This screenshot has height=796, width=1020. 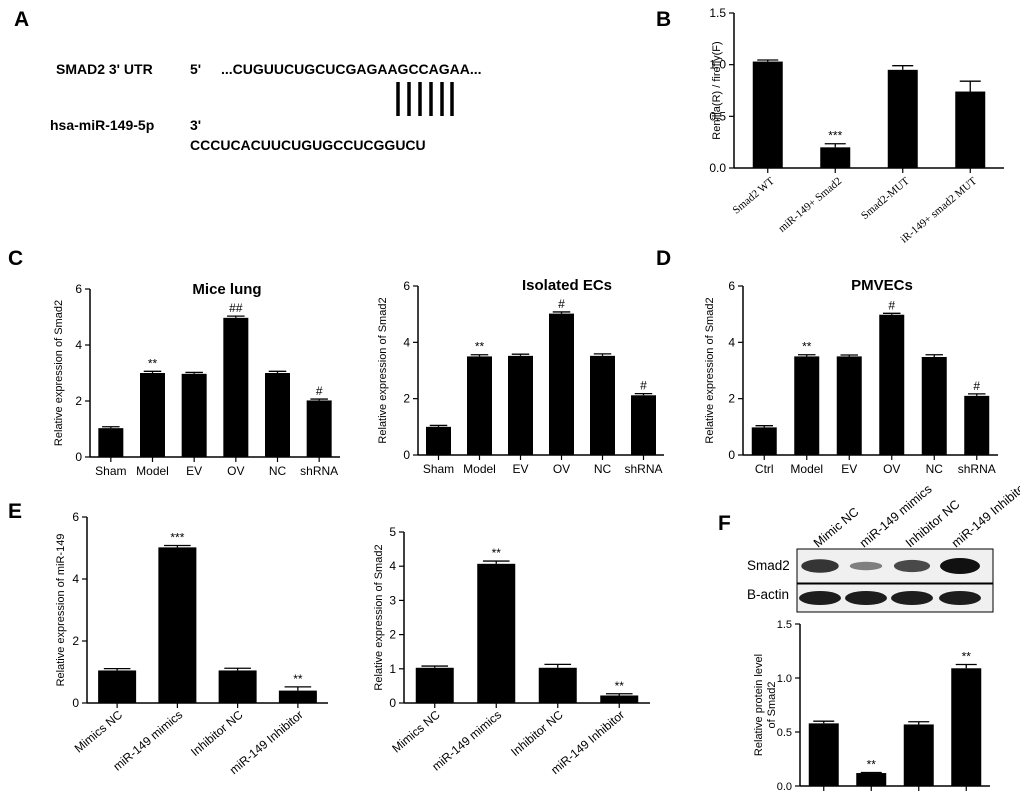 I want to click on y-axis-label: Relative protein level, so click(x=759, y=705).